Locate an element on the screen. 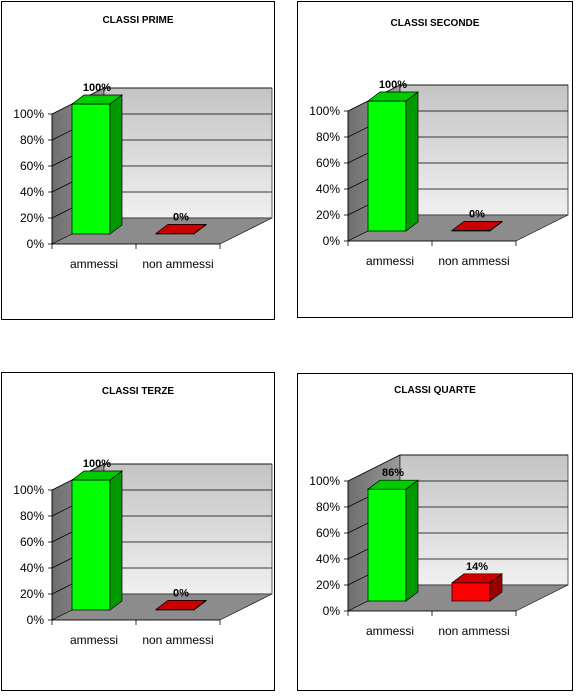 The height and width of the screenshot is (698, 578). chart-title: CLASSI PRIME is located at coordinates (138, 20).